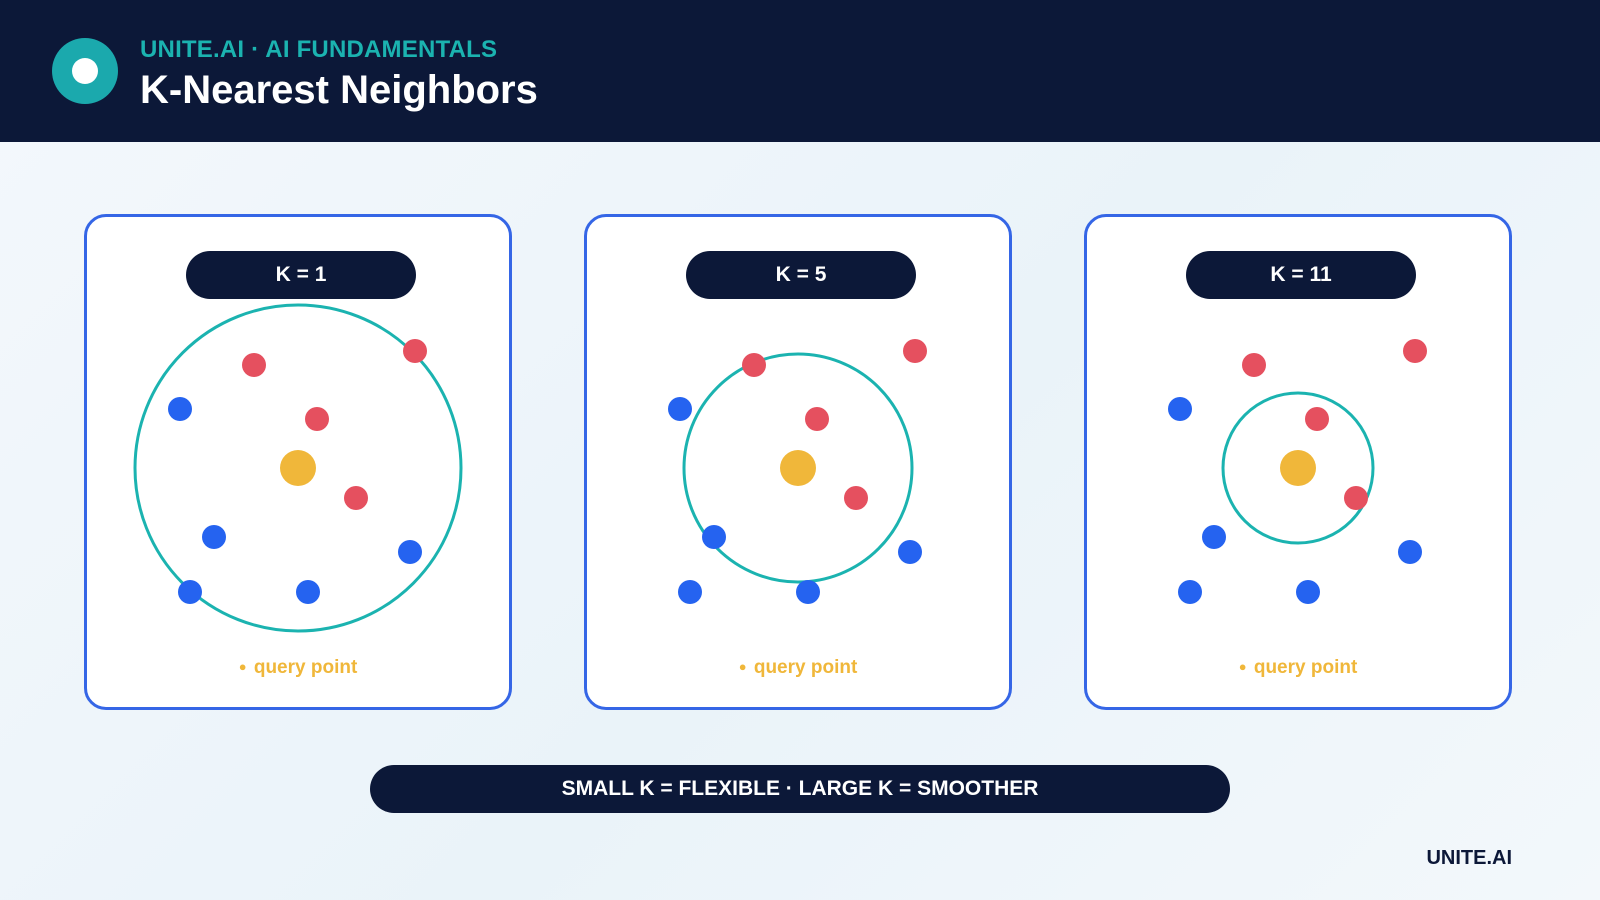 This screenshot has height=900, width=1600. What do you see at coordinates (319, 49) in the screenshot?
I see `series-eyebrow: UNITE.AI · AI FUNDAMENTALS` at bounding box center [319, 49].